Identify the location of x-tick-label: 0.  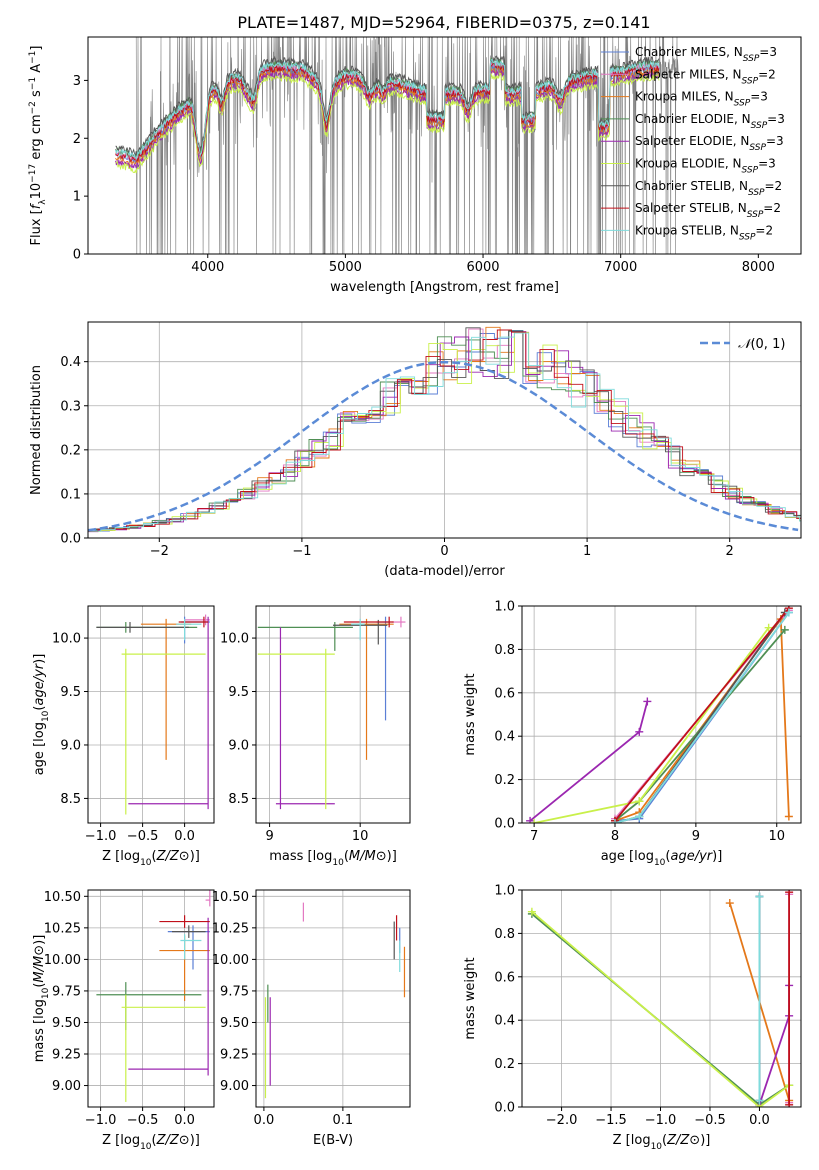
(444, 551).